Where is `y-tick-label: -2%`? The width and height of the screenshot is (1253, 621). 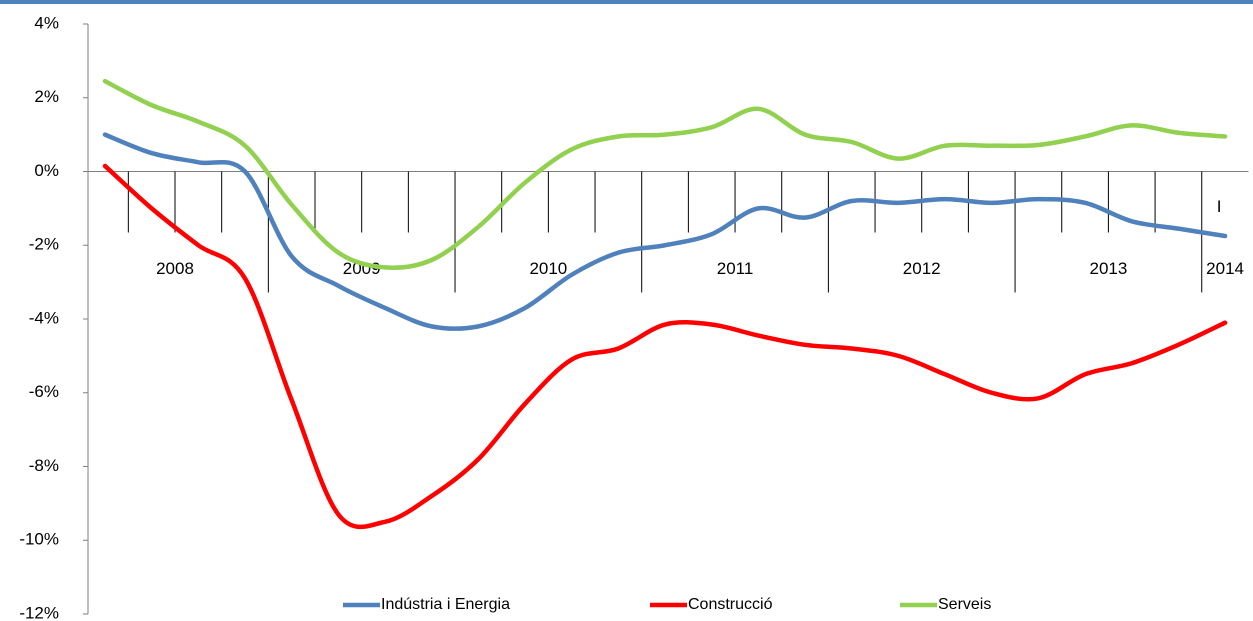
y-tick-label: -2% is located at coordinates (44, 244).